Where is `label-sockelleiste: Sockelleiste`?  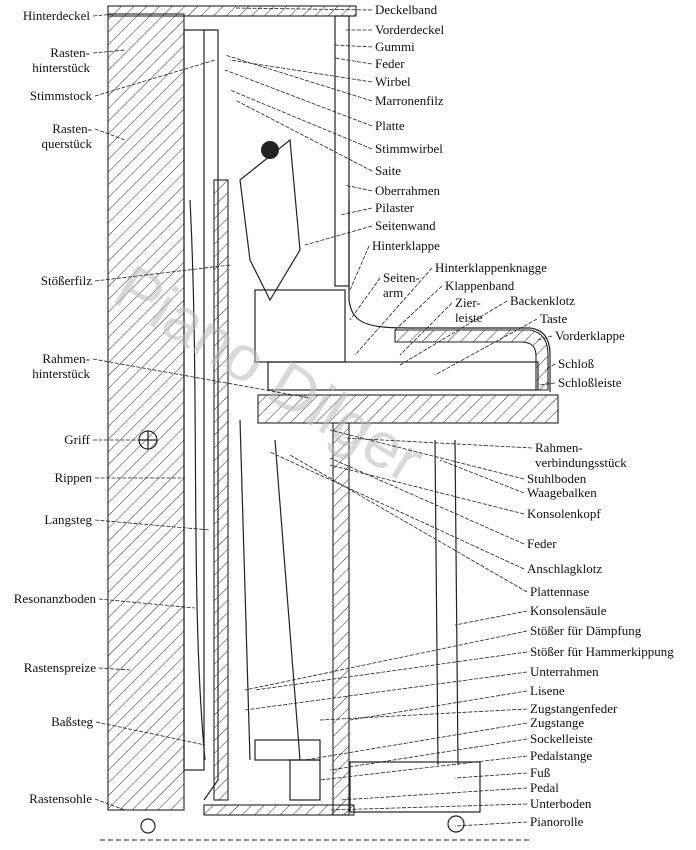 label-sockelleiste: Sockelleiste is located at coordinates (561, 738).